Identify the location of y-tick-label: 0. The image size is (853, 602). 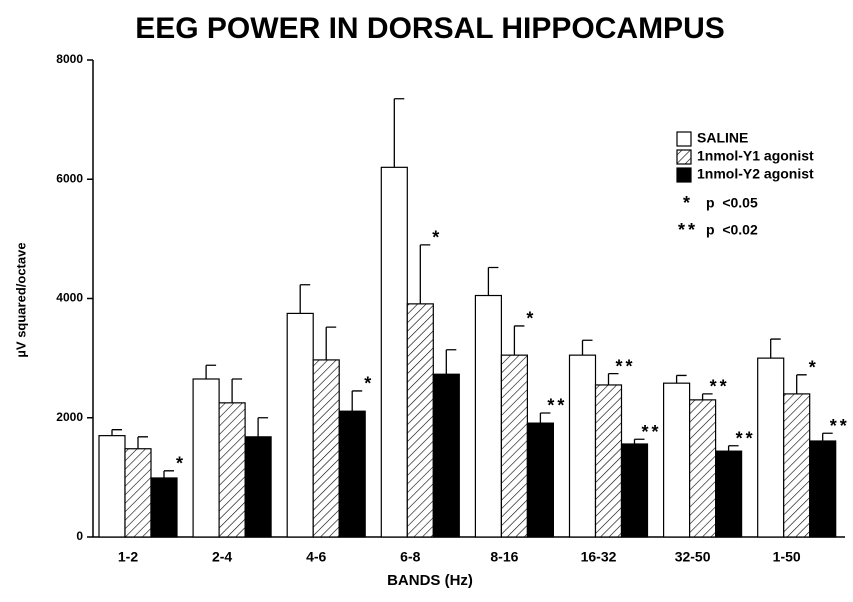
(79, 536).